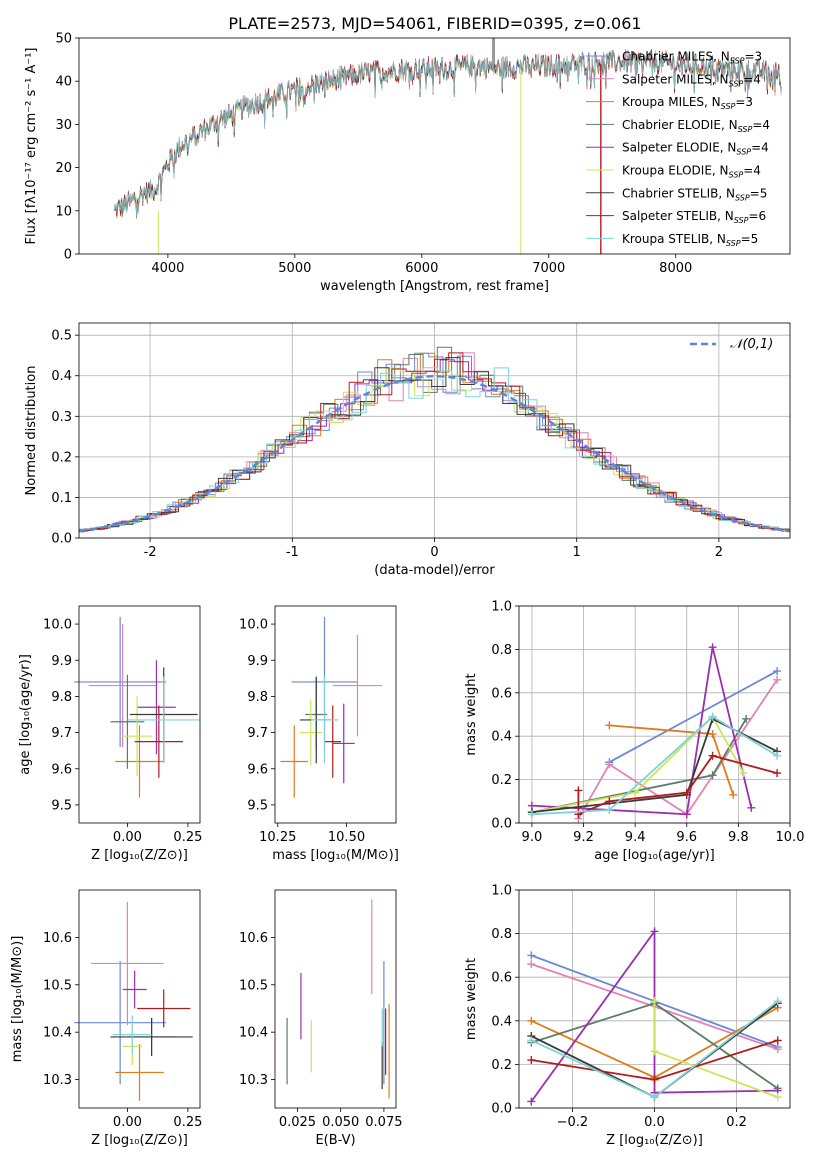 This screenshot has width=819, height=1170. What do you see at coordinates (680, 125) in the screenshot?
I see `legend-label-name: Chabrier ELODIE, N` at bounding box center [680, 125].